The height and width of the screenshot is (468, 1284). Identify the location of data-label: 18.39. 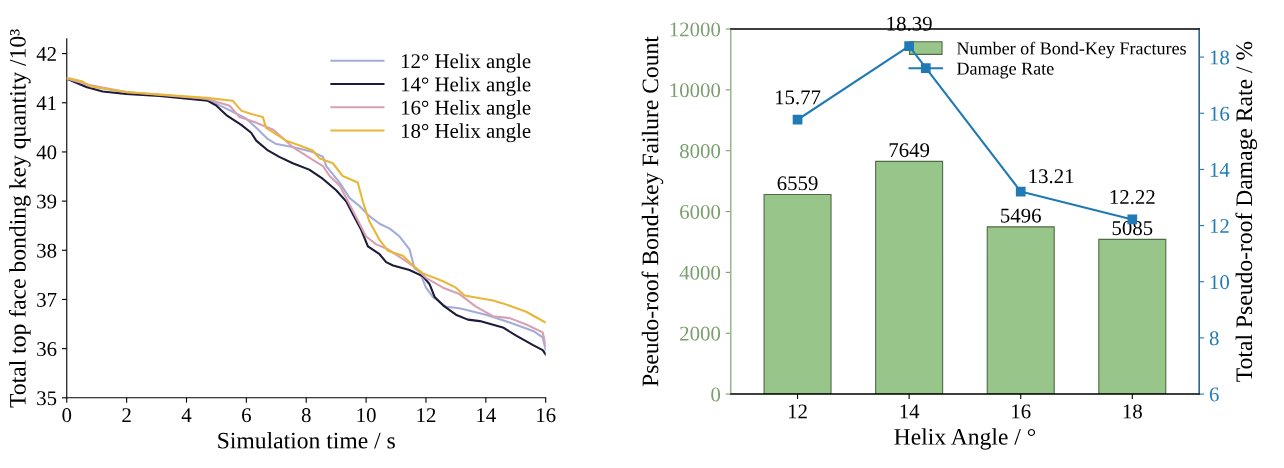
(909, 23).